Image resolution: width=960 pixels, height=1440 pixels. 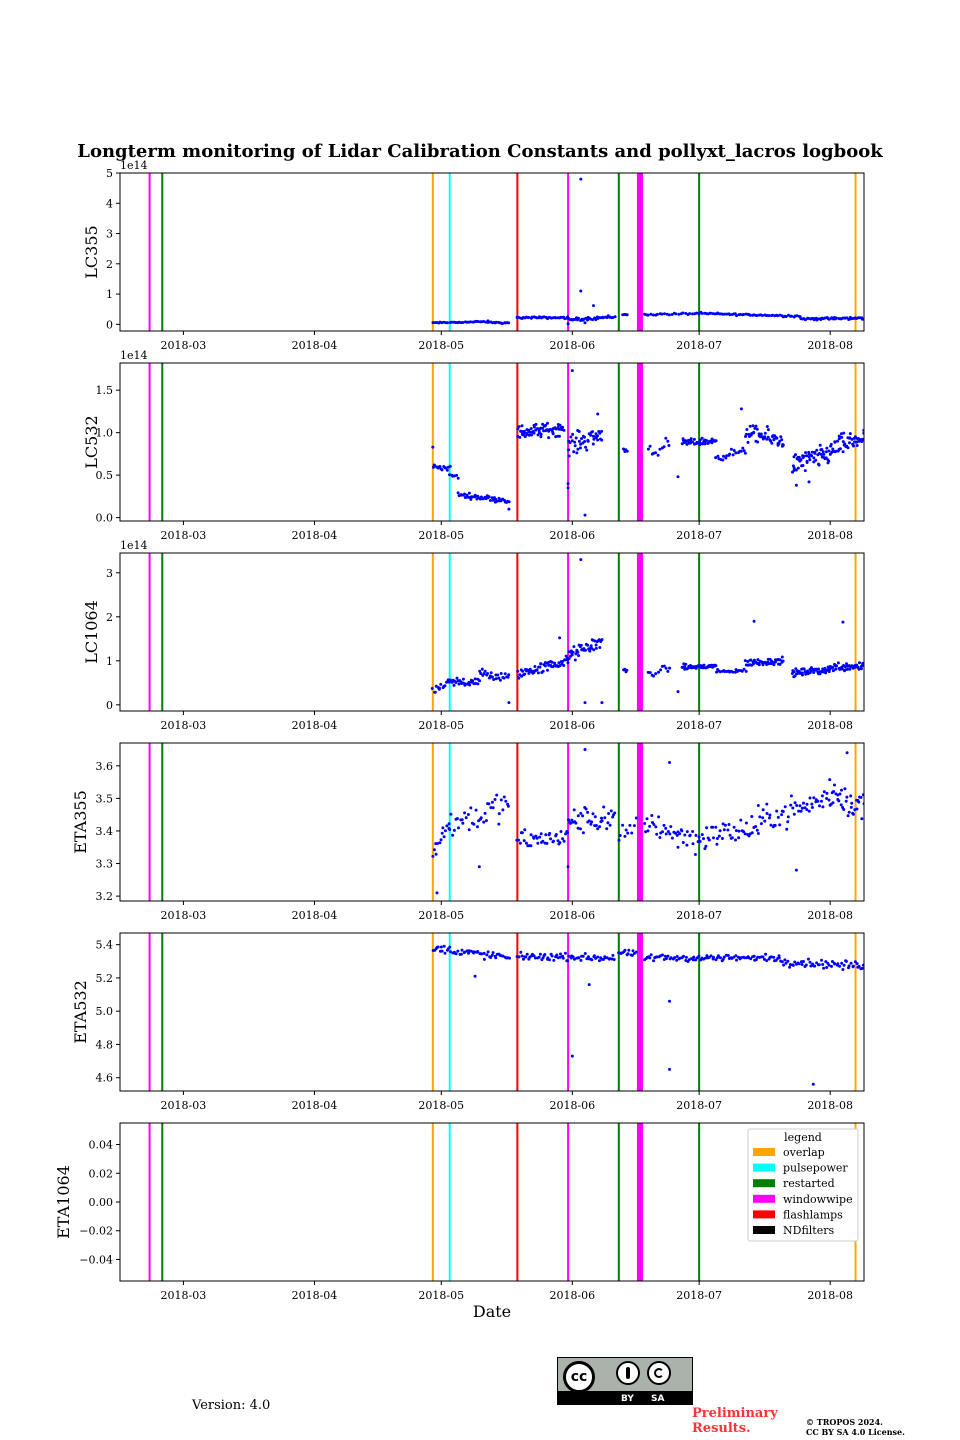 What do you see at coordinates (109, 264) in the screenshot?
I see `y-tick-label: 2` at bounding box center [109, 264].